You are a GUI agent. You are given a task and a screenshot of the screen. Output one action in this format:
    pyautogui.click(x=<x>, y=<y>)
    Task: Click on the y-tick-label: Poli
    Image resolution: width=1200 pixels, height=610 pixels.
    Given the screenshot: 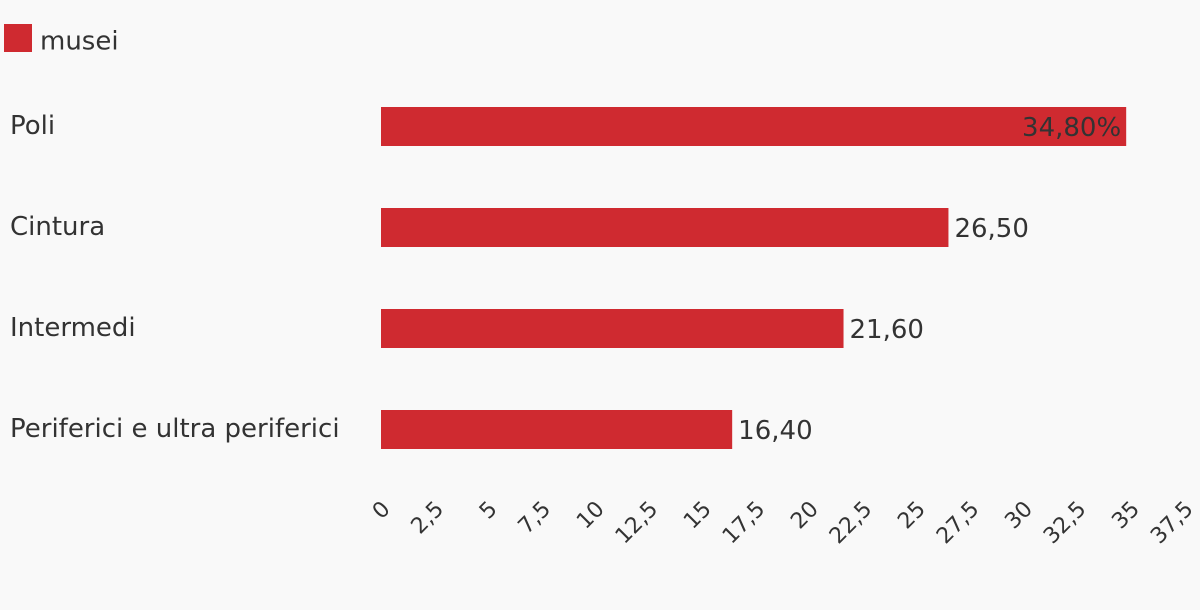 What is the action you would take?
    pyautogui.click(x=32, y=126)
    